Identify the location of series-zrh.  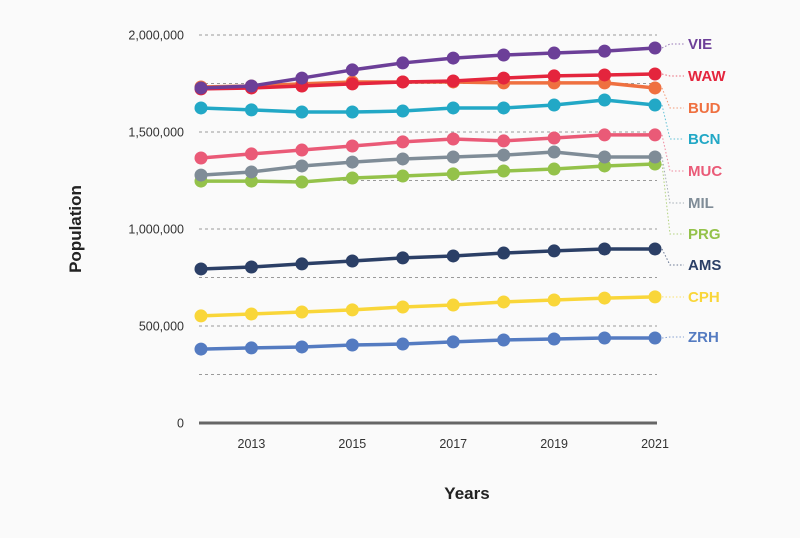
(428, 343).